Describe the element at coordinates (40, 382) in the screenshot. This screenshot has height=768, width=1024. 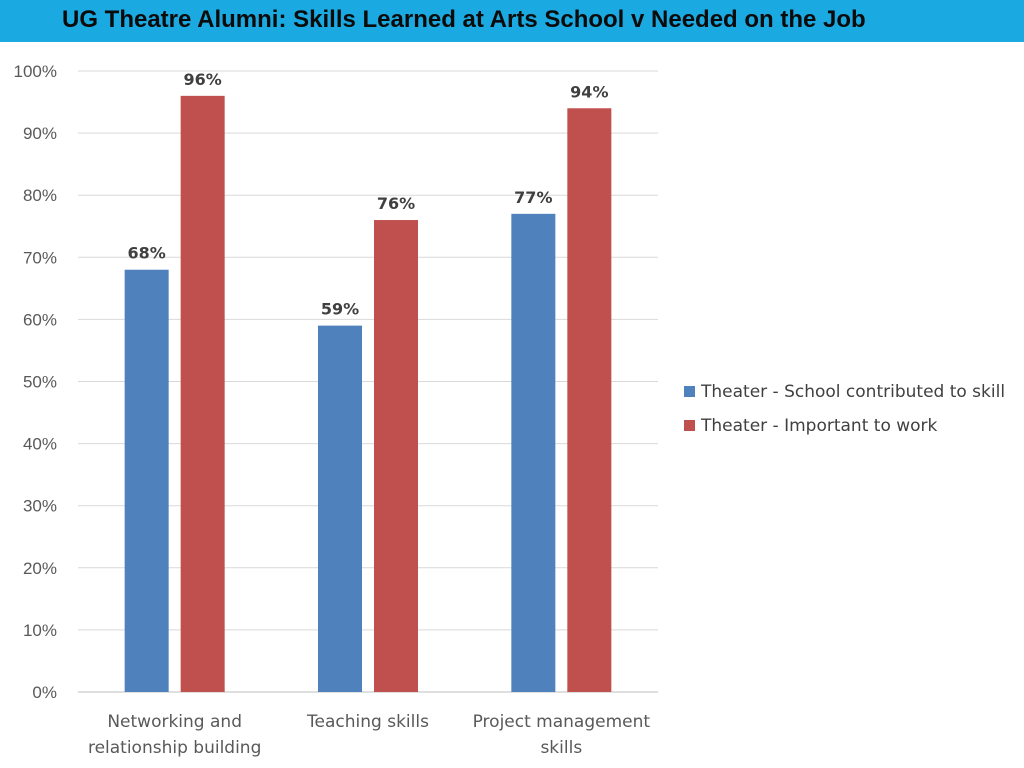
I see `y-tick-label: 50%` at that location.